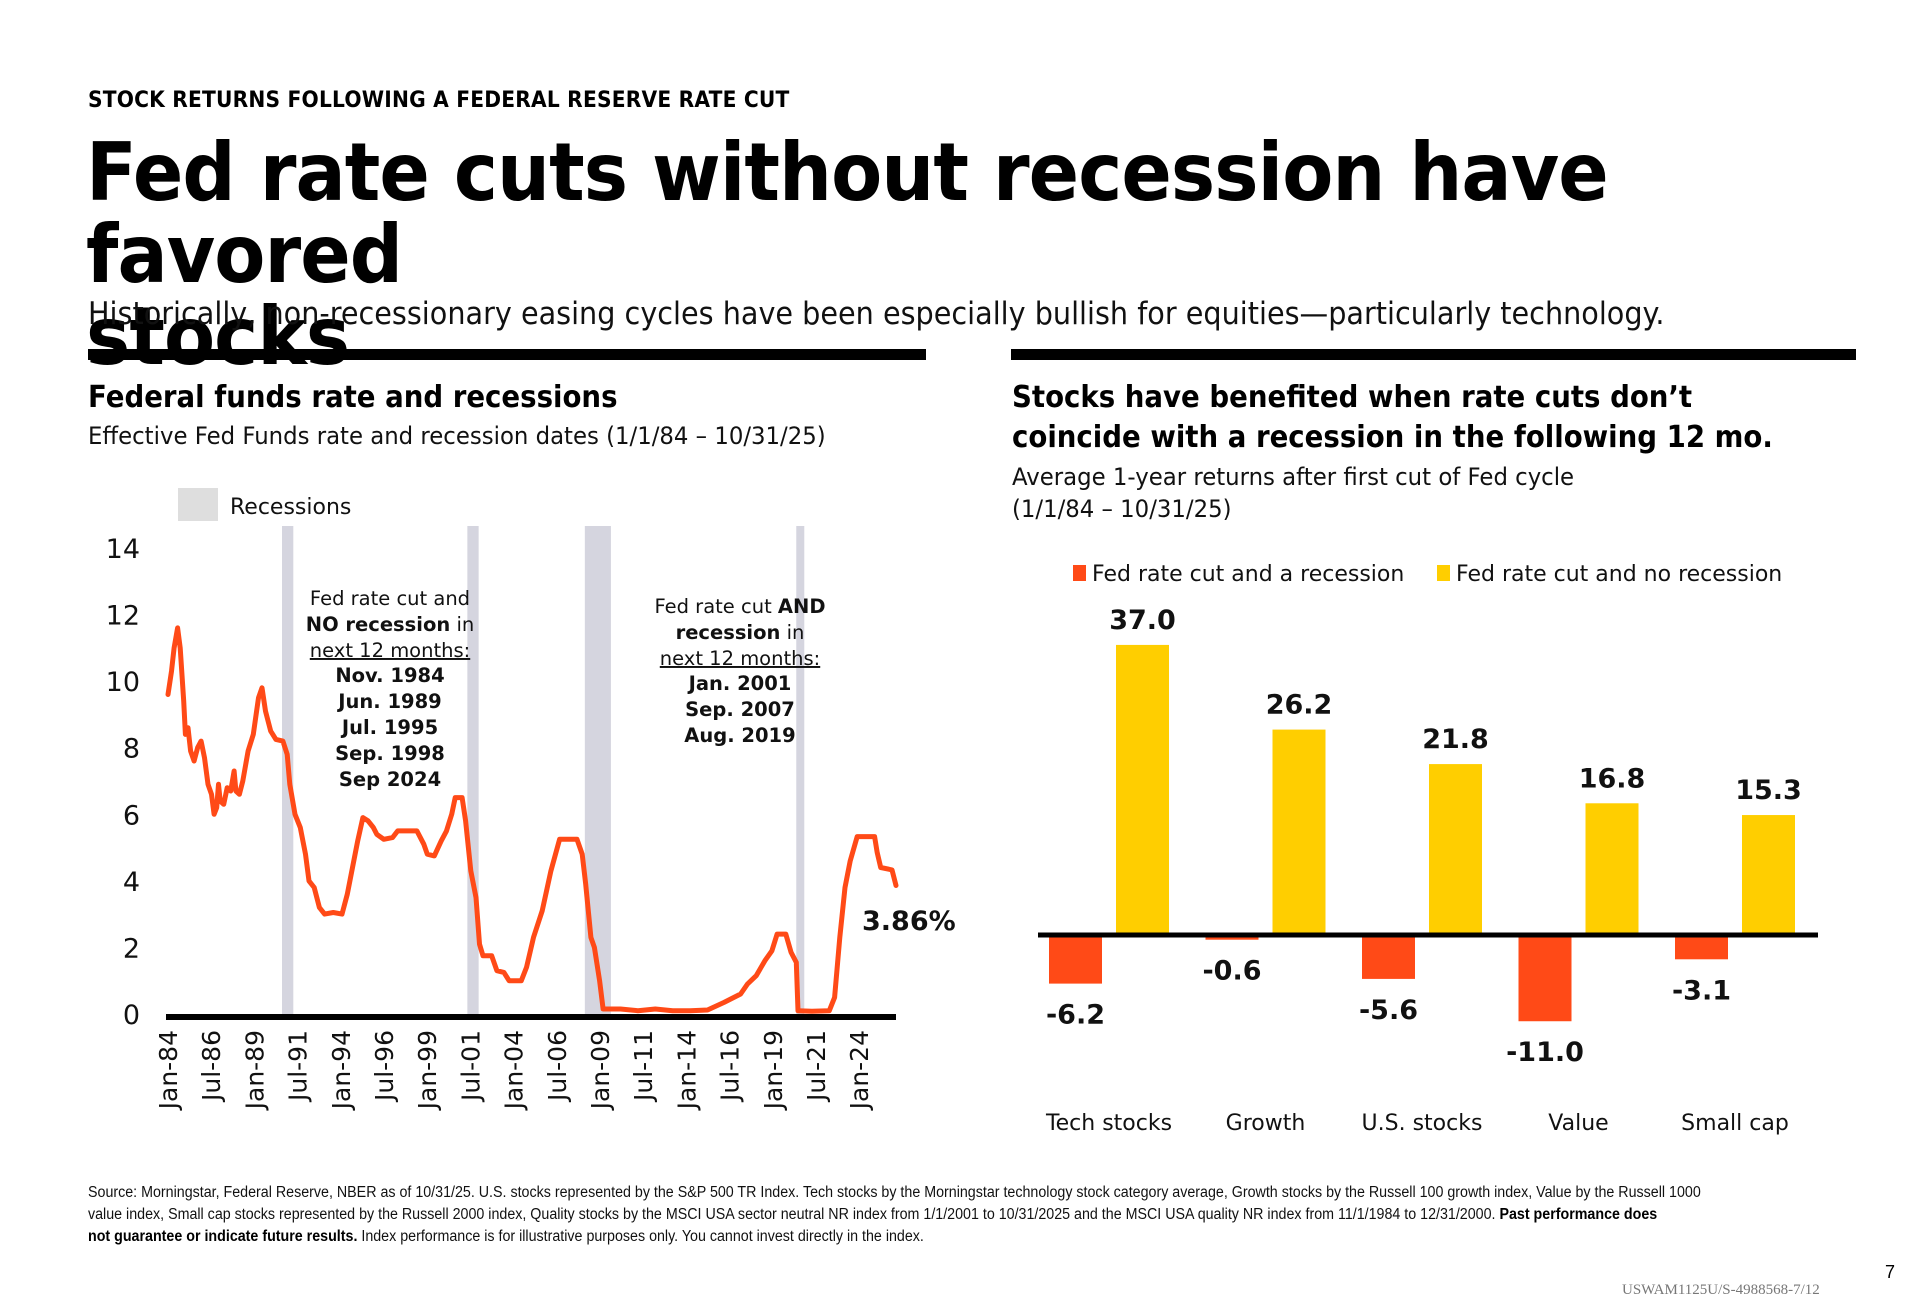 The width and height of the screenshot is (1920, 1309). What do you see at coordinates (773, 1070) in the screenshot?
I see `x-tick-label: Jan-19` at bounding box center [773, 1070].